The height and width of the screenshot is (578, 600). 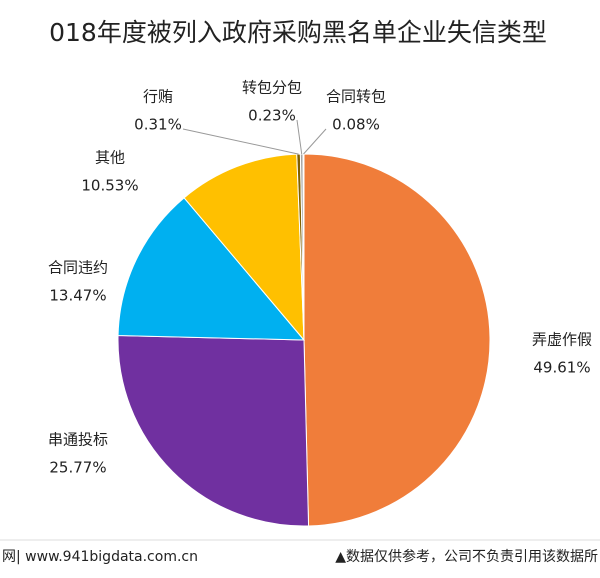 I want to click on slice-label: 串通投标, so click(x=78, y=440).